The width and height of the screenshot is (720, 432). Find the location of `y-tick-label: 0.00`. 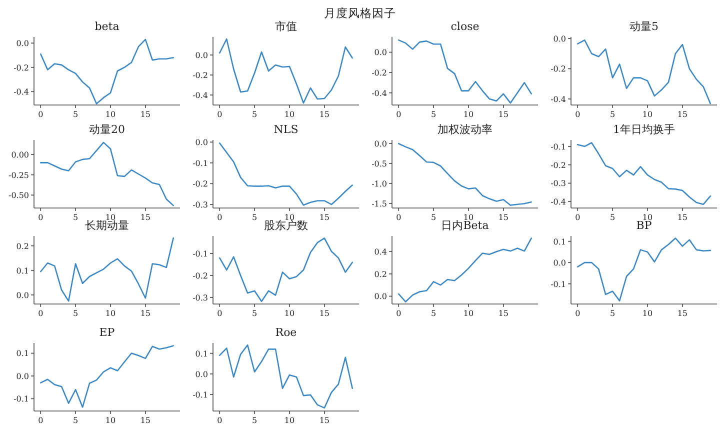

y-tick-label: 0.00 is located at coordinates (20, 155).